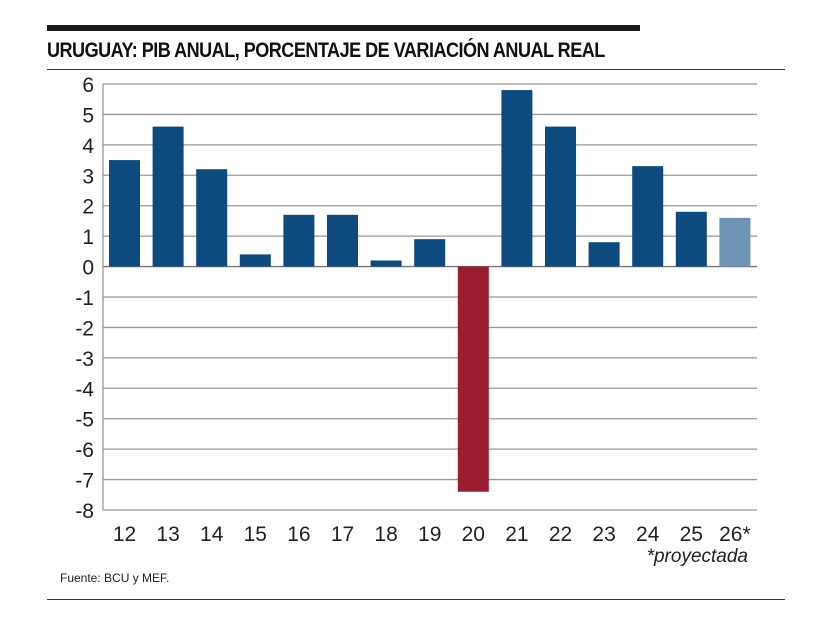 The width and height of the screenshot is (833, 637). I want to click on y-tick-label: 0, so click(88, 268).